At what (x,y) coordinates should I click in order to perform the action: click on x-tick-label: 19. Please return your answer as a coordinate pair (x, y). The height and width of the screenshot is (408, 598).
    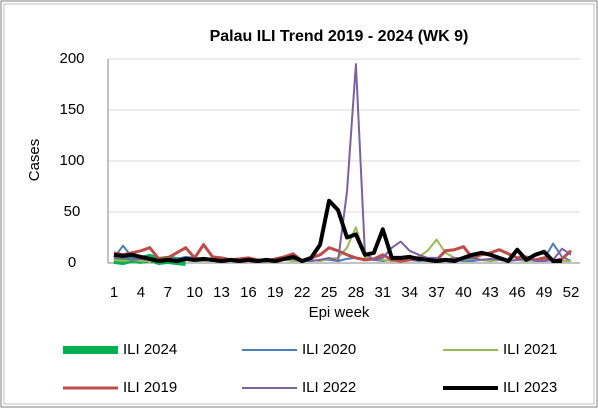
    Looking at the image, I should click on (275, 292).